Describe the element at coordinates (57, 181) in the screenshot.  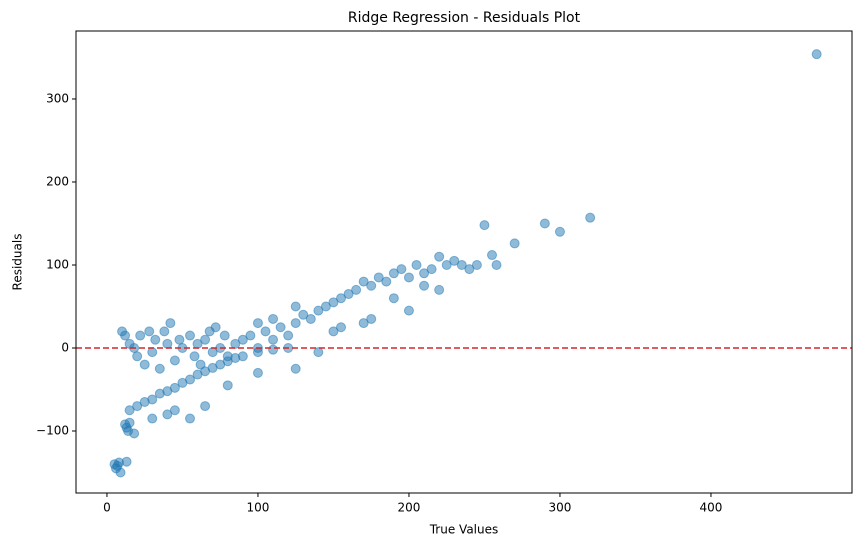
I see `y-tick-label: 200` at that location.